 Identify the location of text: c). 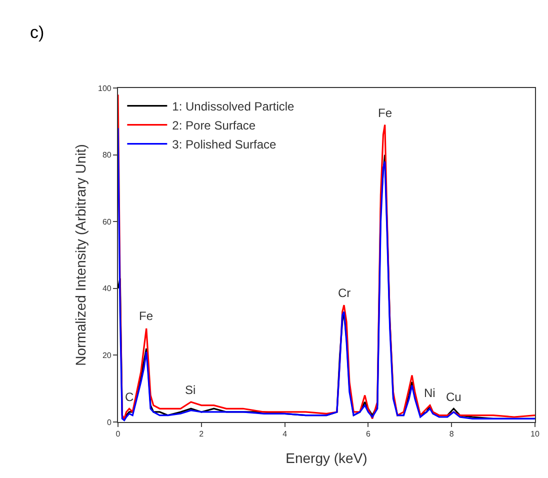
(37, 32).